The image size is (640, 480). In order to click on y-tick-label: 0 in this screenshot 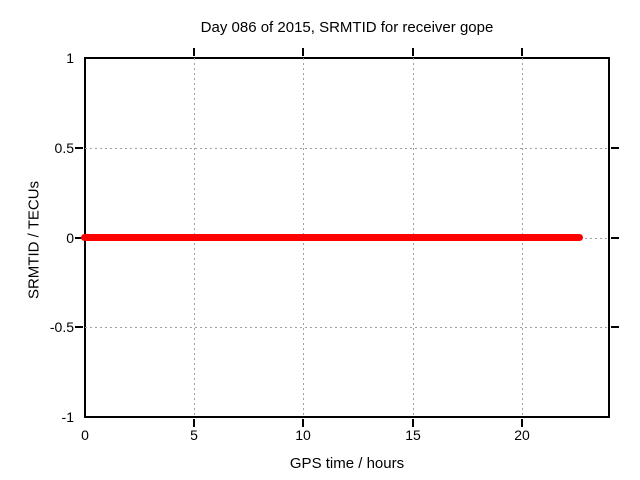, I will do `click(70, 238)`.